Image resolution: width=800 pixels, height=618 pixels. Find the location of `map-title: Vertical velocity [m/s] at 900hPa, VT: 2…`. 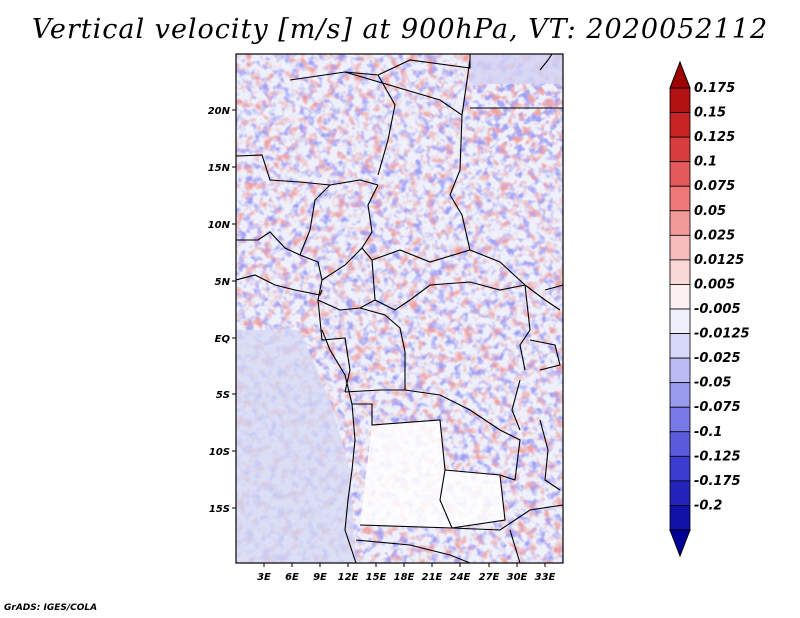

map-title: Vertical velocity [m/s] at 900hPa, VT: 2… is located at coordinates (400, 29).